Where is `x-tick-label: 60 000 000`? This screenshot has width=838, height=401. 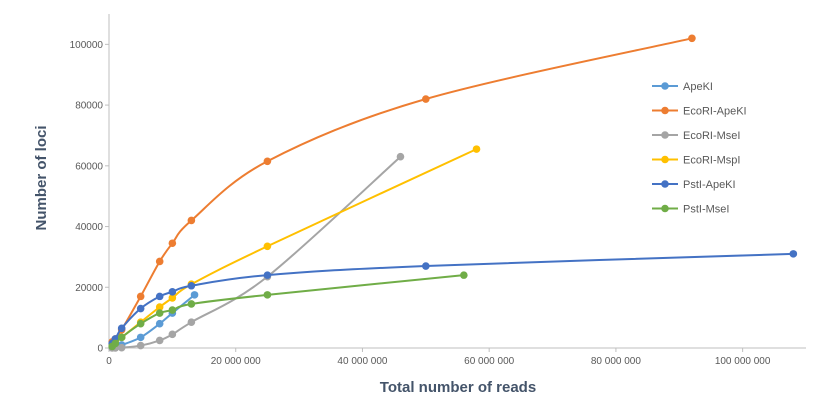
x-tick-label: 60 000 000 is located at coordinates (489, 361).